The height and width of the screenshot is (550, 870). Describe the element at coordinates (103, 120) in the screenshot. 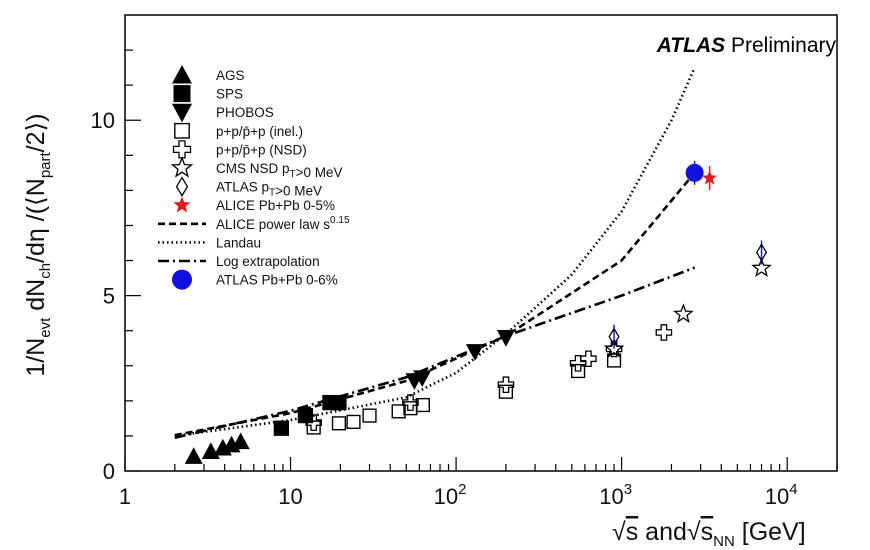

I see `y-tick-label: 10` at that location.